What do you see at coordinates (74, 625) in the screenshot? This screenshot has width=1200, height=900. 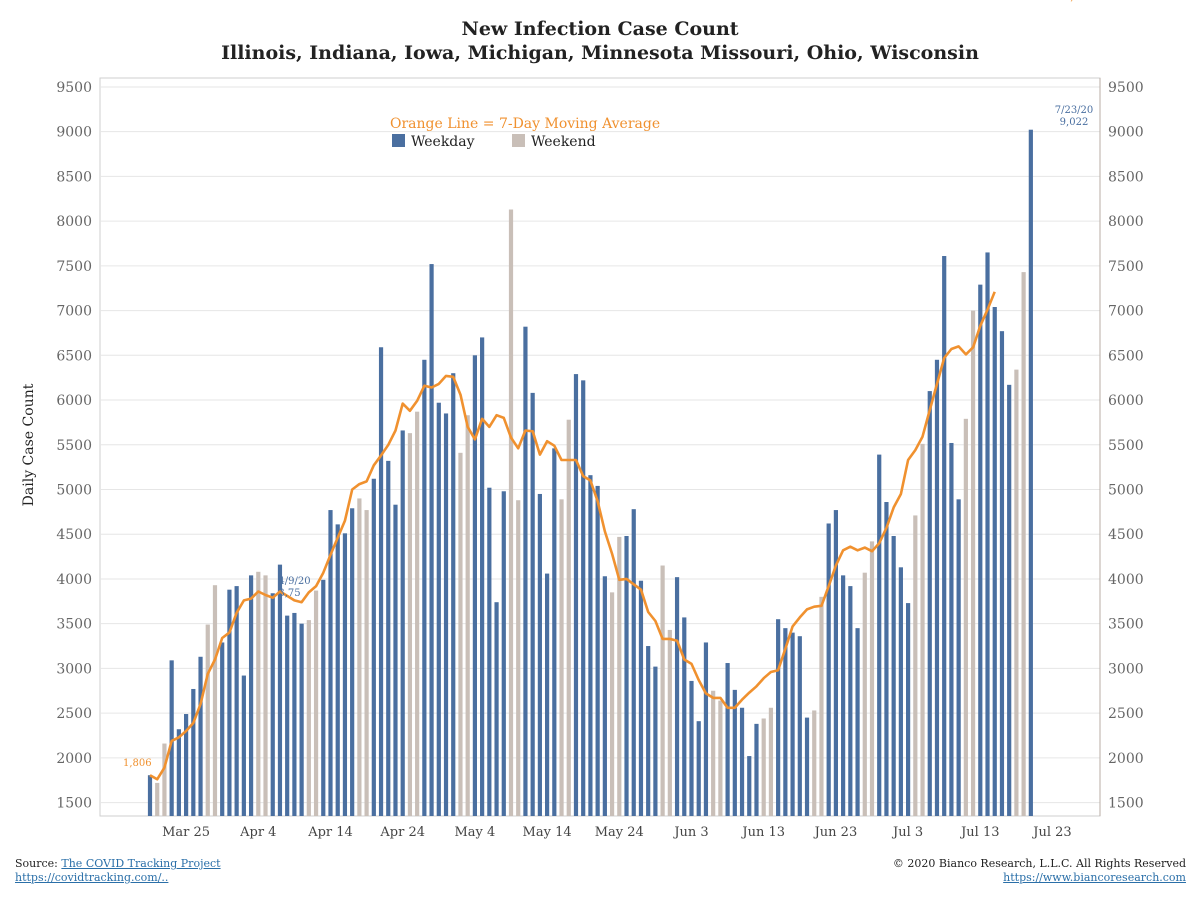 I see `y-tick-label-left: 3500` at bounding box center [74, 625].